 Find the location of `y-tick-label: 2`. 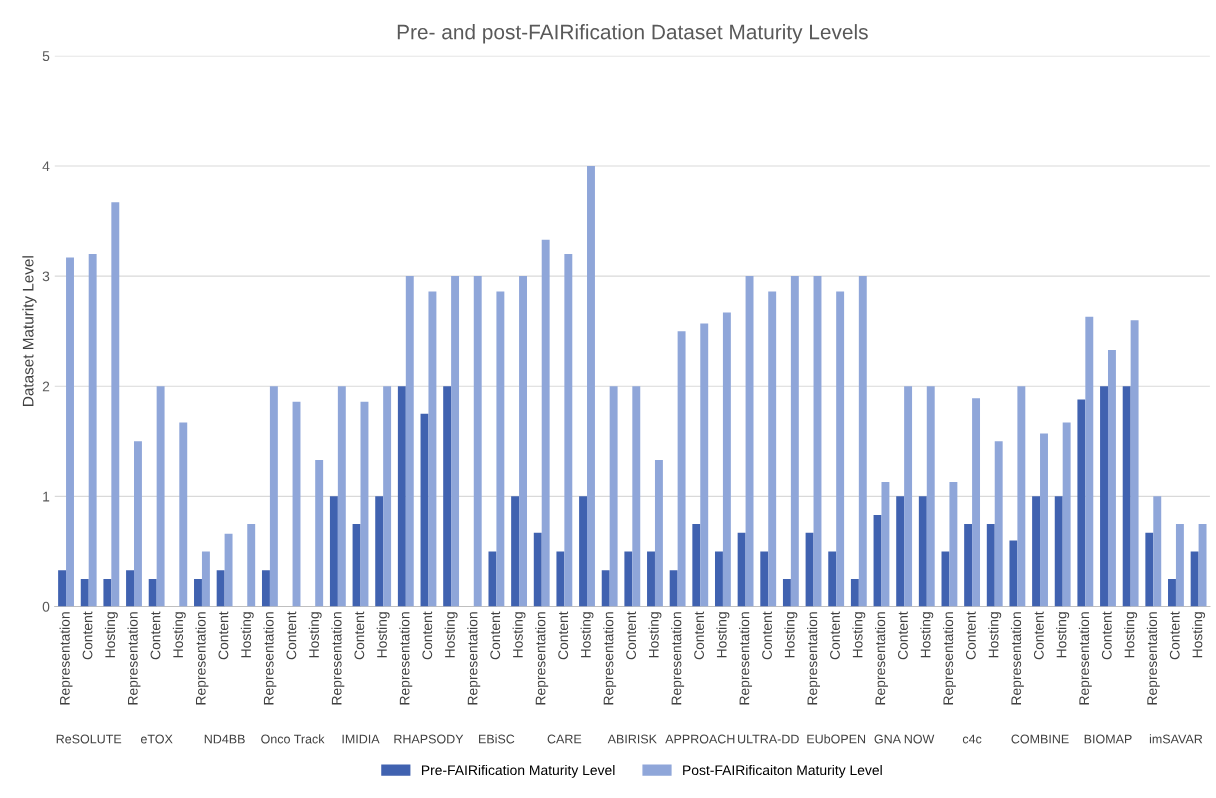

y-tick-label: 2 is located at coordinates (46, 386).